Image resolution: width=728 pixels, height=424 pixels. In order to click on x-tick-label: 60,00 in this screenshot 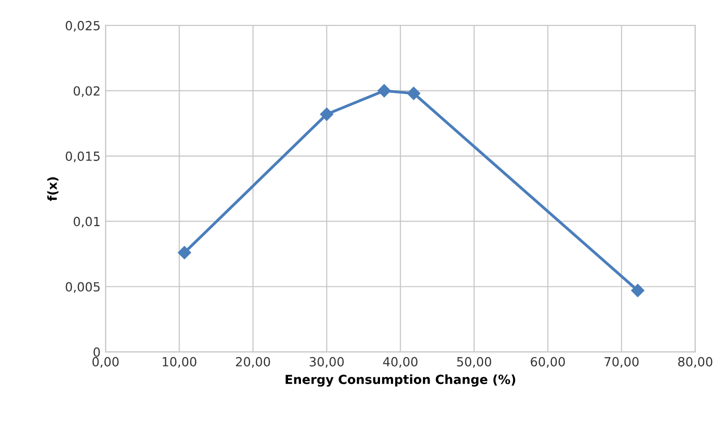, I will do `click(547, 362)`.